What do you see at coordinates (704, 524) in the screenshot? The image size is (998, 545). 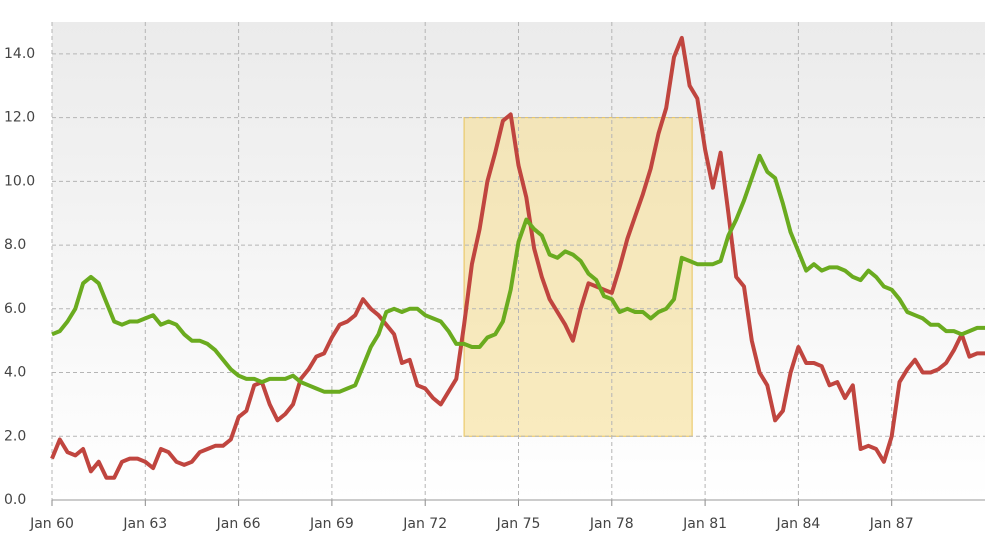 I see `x-tick-label: Jan 81` at bounding box center [704, 524].